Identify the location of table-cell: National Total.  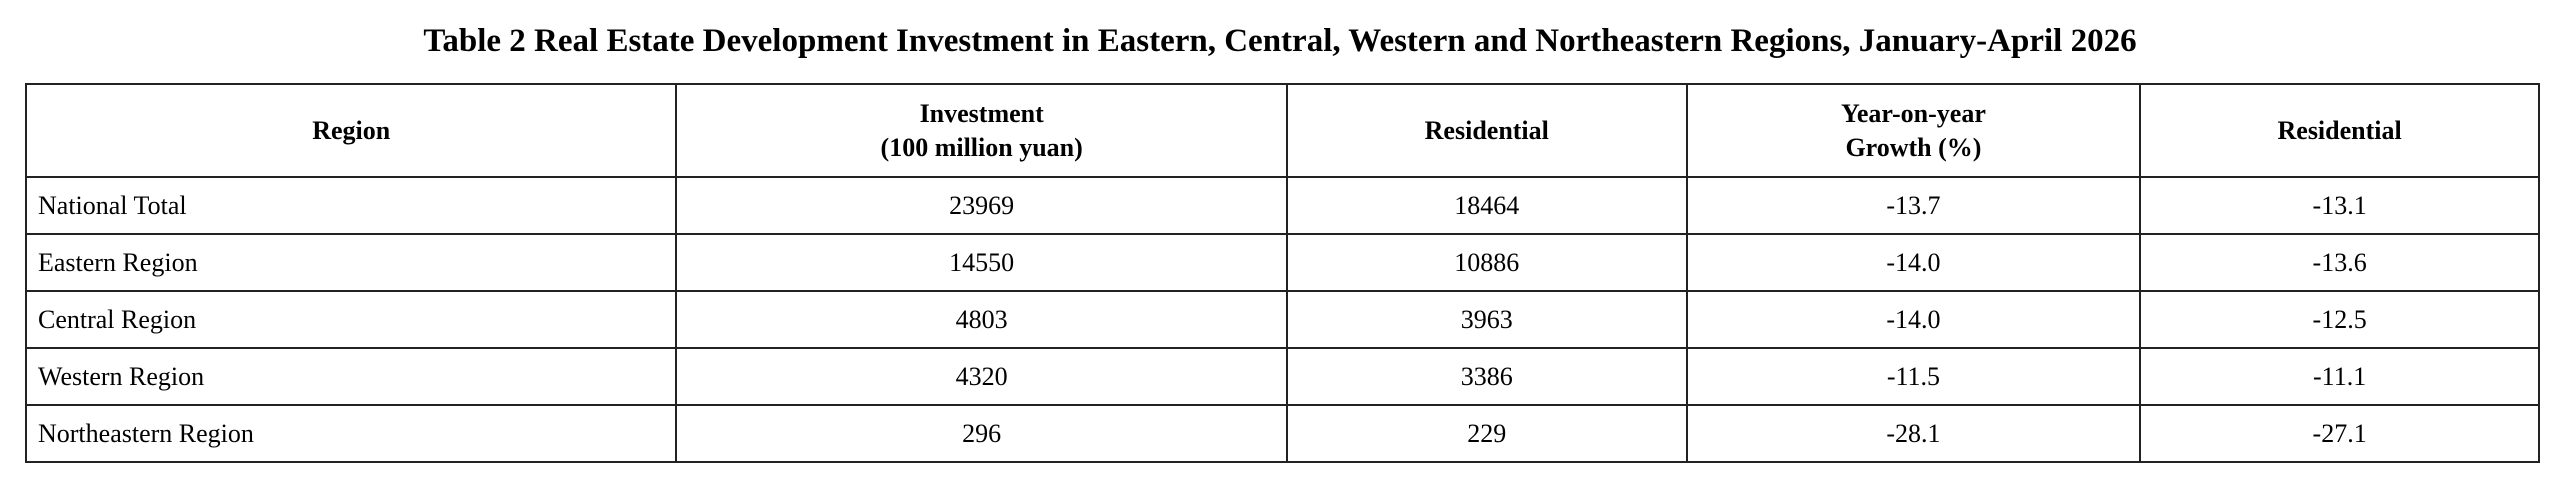
(351, 205).